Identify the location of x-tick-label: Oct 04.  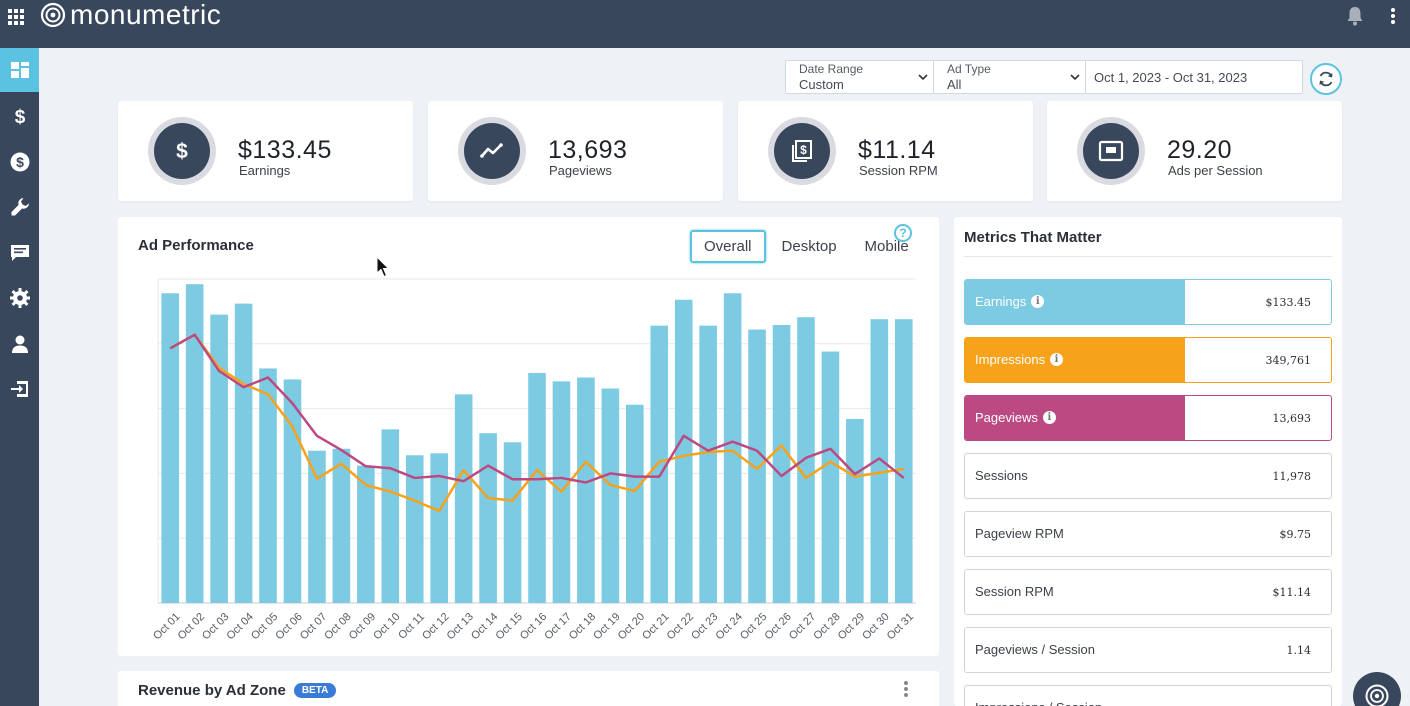
(240, 626).